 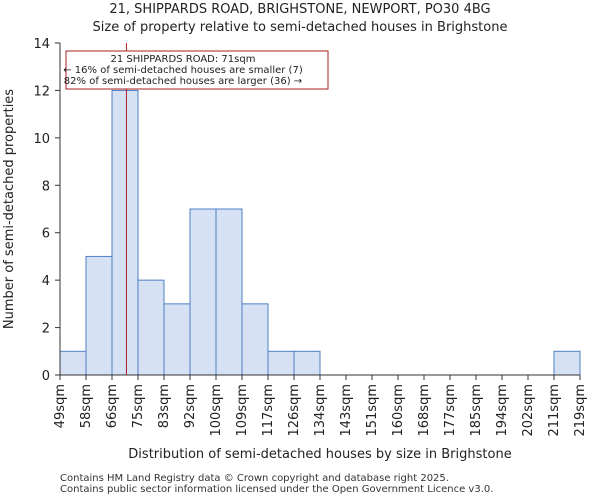 I want to click on y-tick-label: 12, so click(x=41, y=91).